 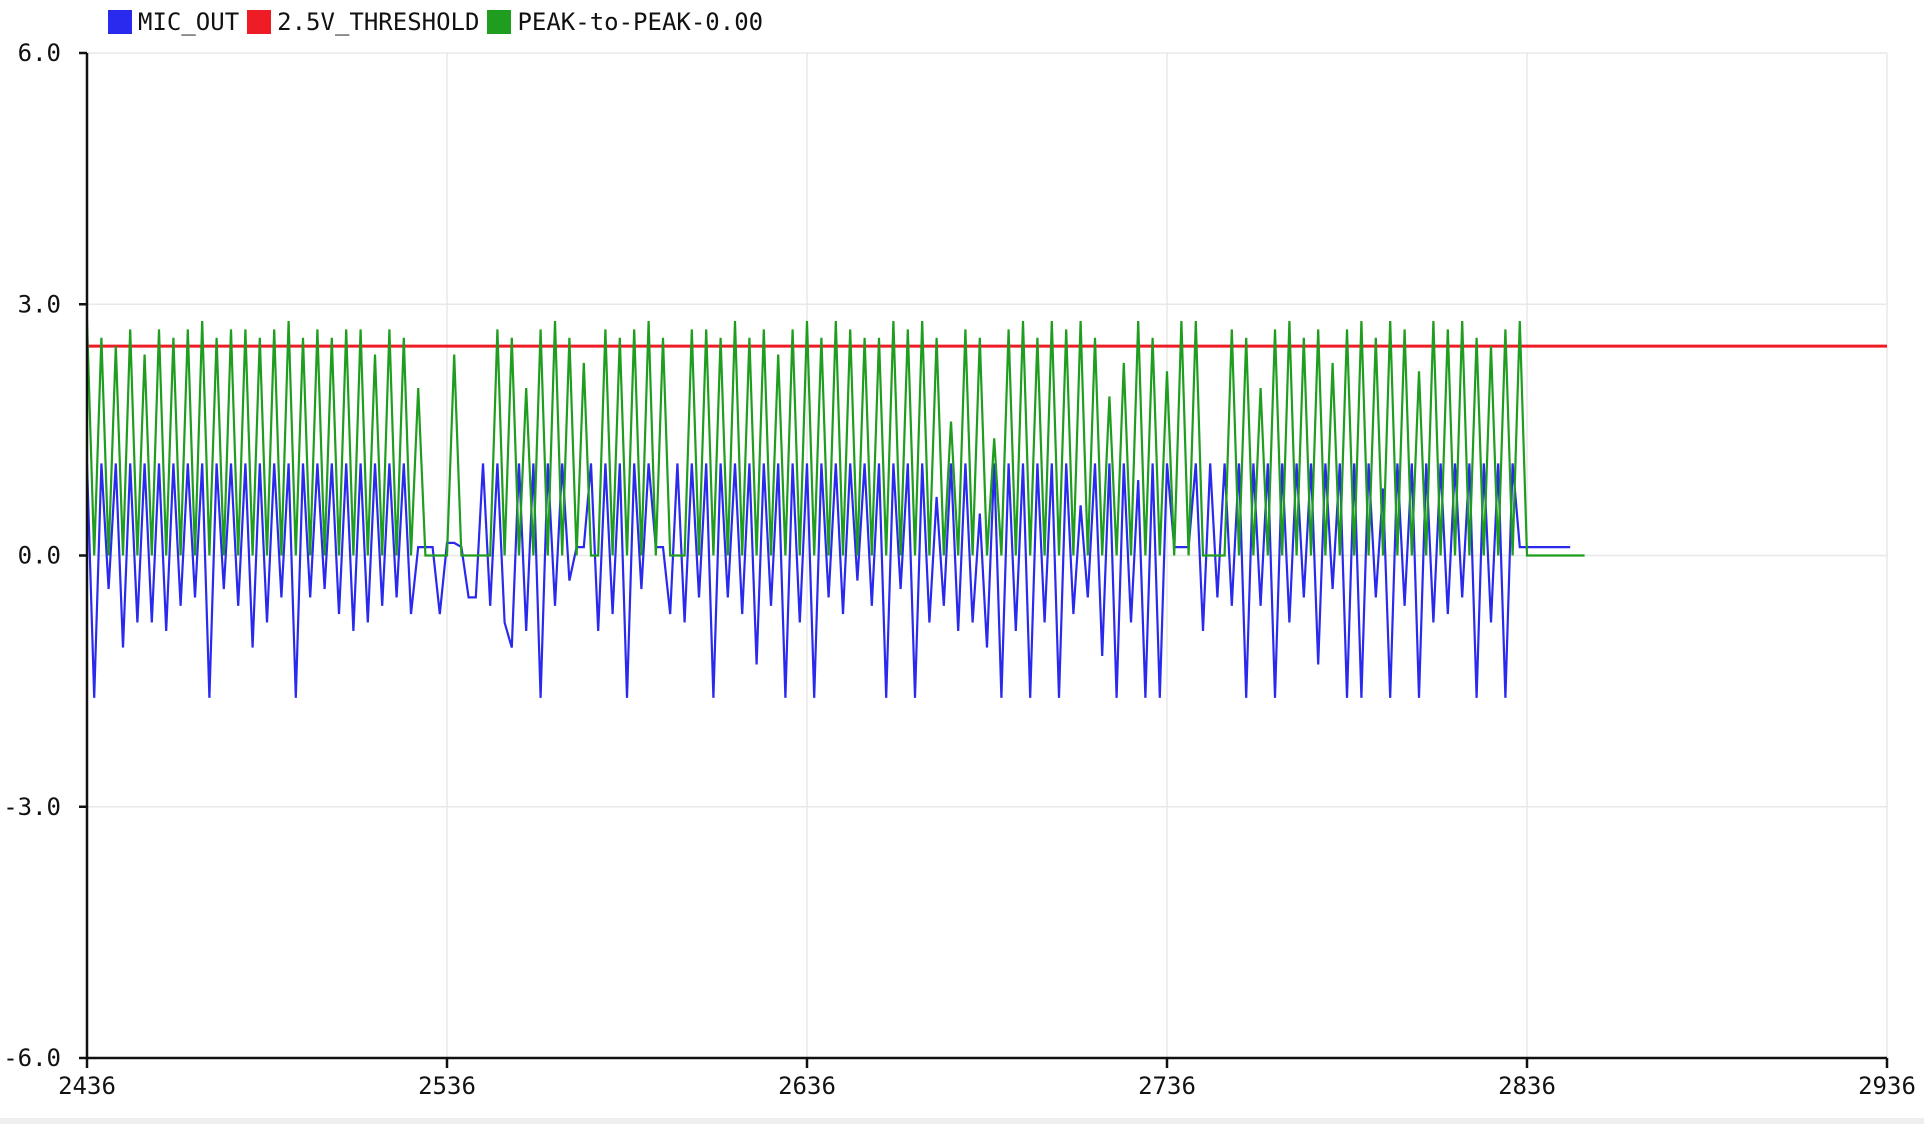 What do you see at coordinates (1527, 1086) in the screenshot?
I see `x-tick-label-4: 2836` at bounding box center [1527, 1086].